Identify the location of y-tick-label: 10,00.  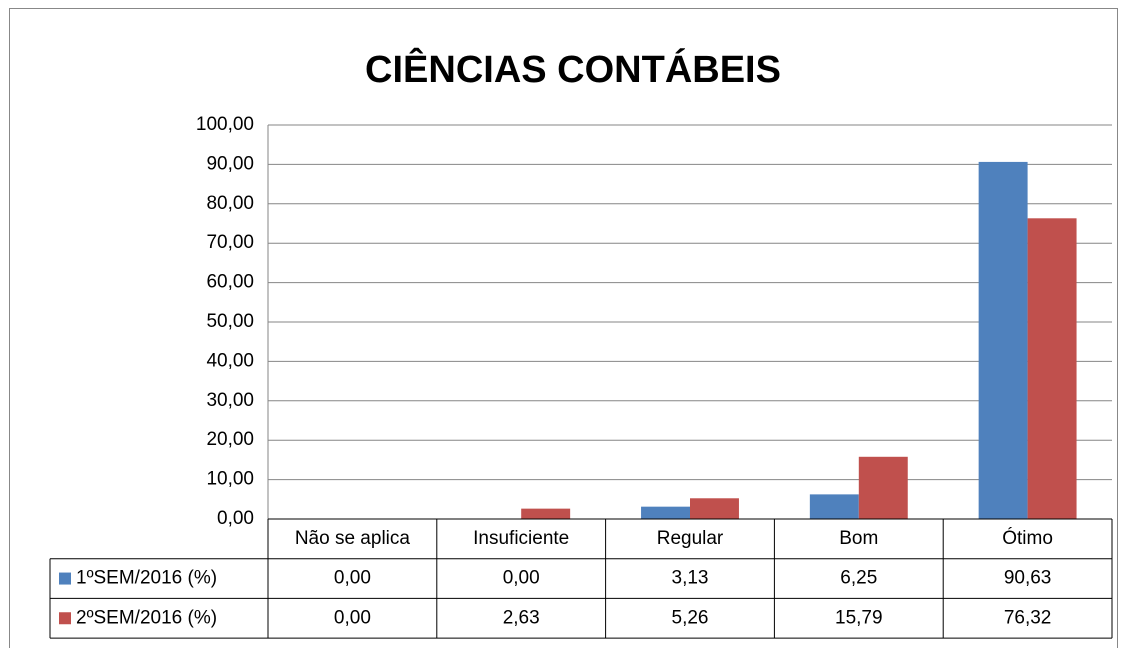
(230, 479).